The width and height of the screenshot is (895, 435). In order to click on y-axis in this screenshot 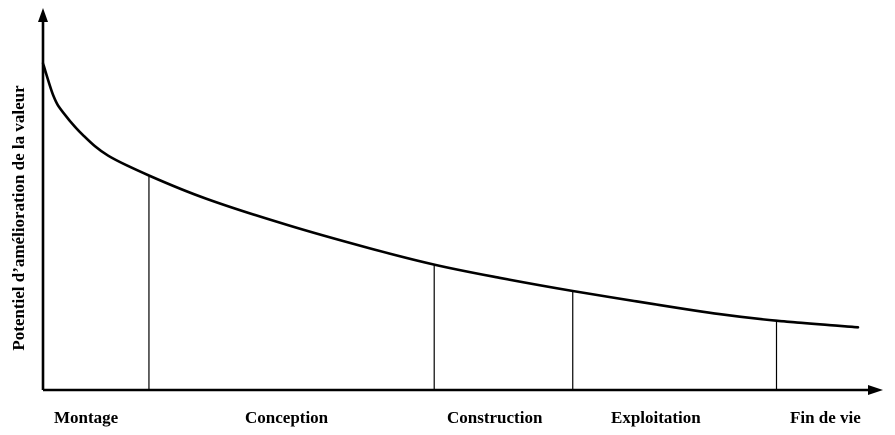, I will do `click(43, 199)`.